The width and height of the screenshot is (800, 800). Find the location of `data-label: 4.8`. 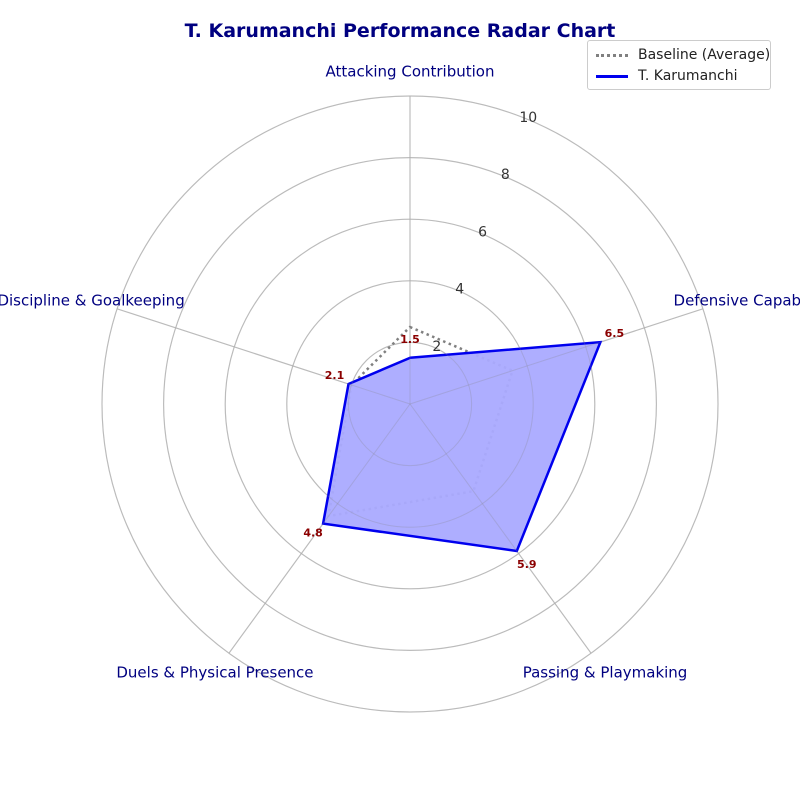

data-label: 4.8 is located at coordinates (313, 533).